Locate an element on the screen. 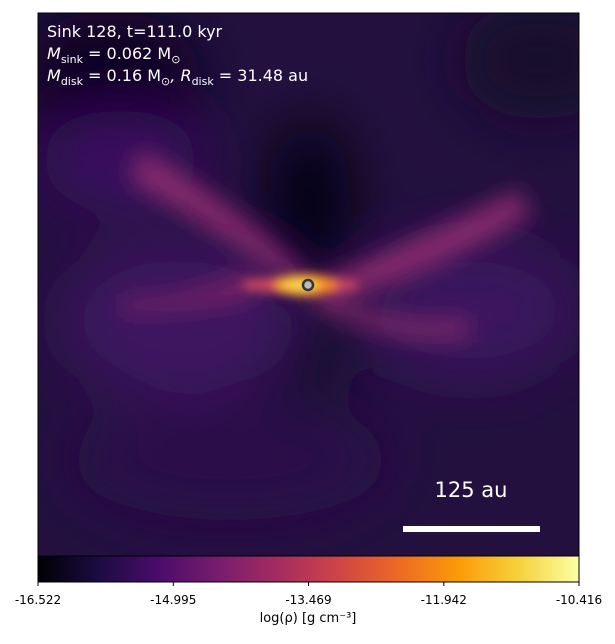  colorbar-tick-label: -10.416 is located at coordinates (579, 600).